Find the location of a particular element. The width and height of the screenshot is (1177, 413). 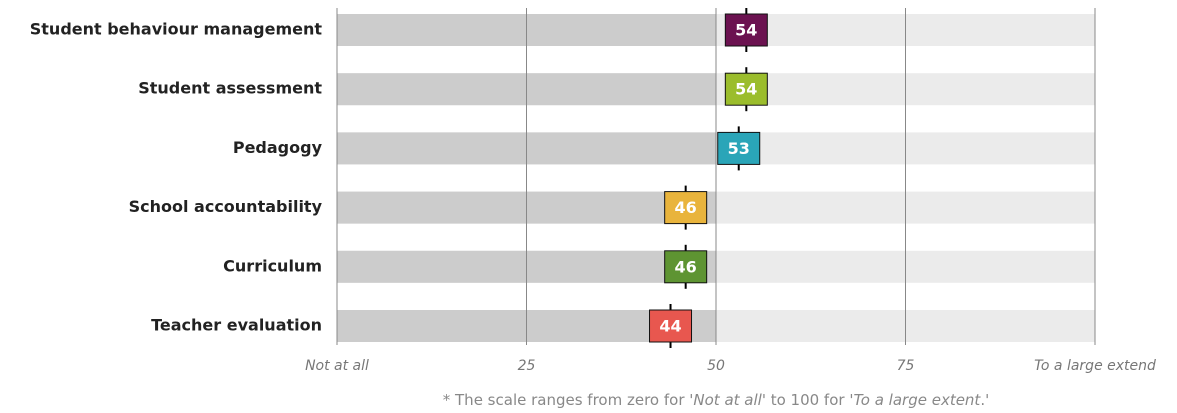

value-label: 44 is located at coordinates (670, 326).